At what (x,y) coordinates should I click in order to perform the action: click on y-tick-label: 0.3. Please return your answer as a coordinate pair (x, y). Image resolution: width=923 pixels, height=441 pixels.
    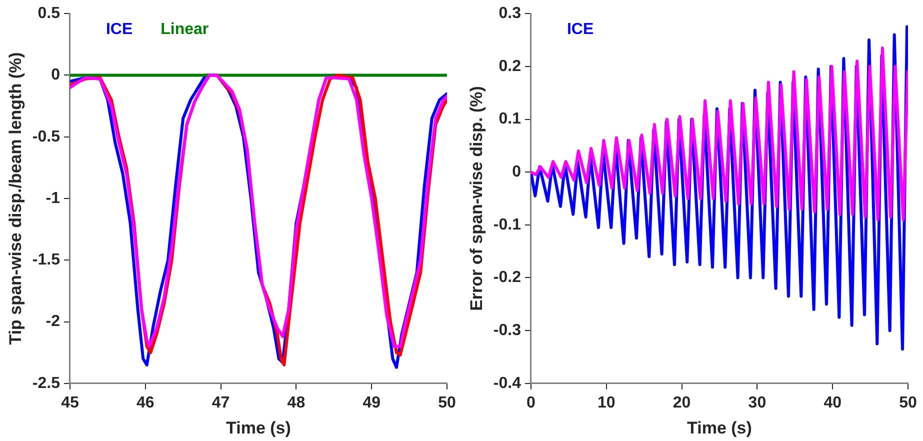
    Looking at the image, I should click on (510, 13).